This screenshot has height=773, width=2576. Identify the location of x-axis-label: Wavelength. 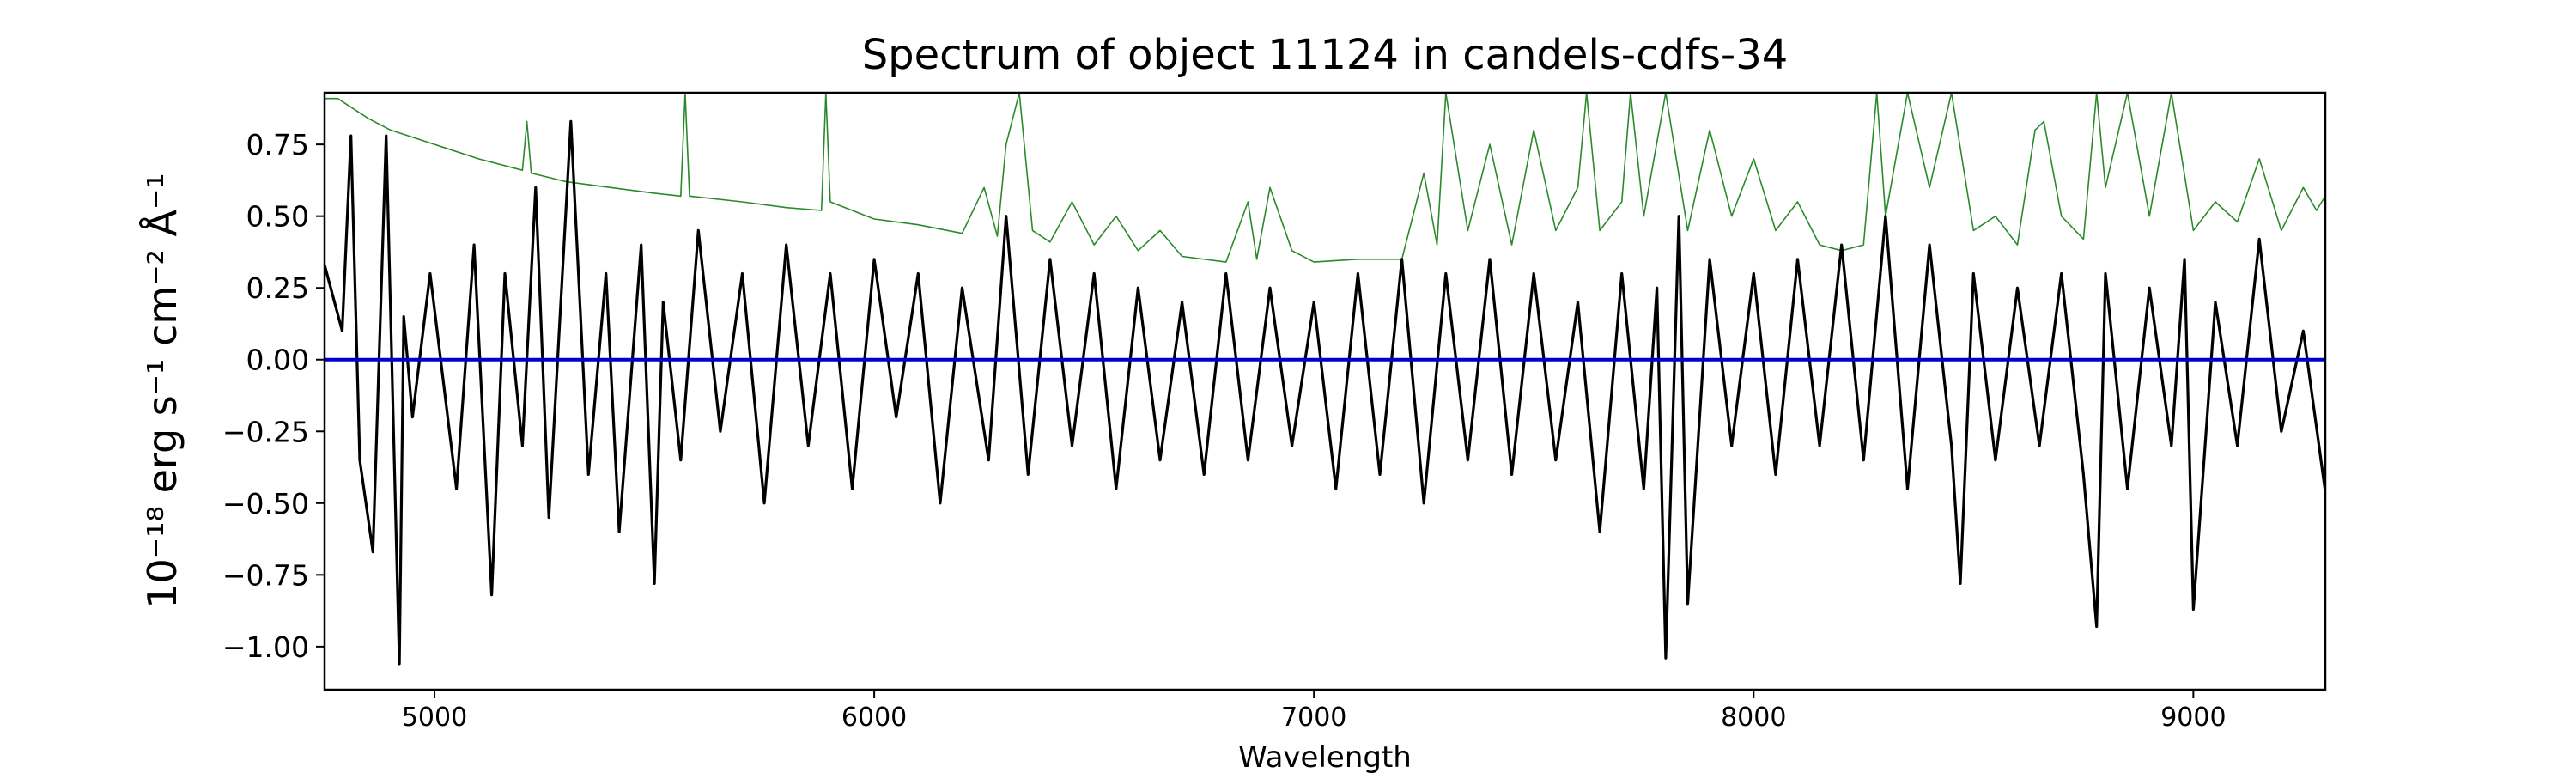
(1325, 756).